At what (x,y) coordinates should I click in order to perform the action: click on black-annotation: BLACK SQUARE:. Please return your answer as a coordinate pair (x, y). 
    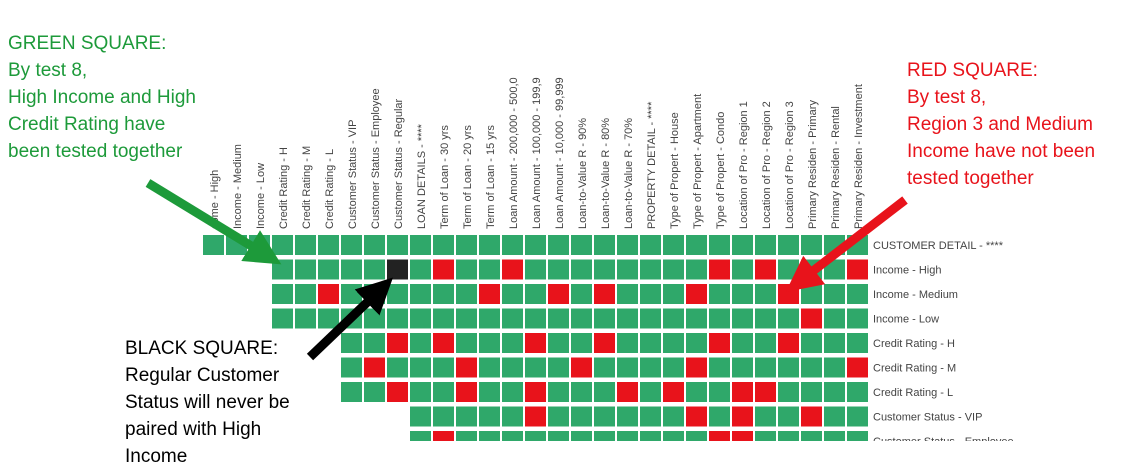
    Looking at the image, I should click on (201, 348).